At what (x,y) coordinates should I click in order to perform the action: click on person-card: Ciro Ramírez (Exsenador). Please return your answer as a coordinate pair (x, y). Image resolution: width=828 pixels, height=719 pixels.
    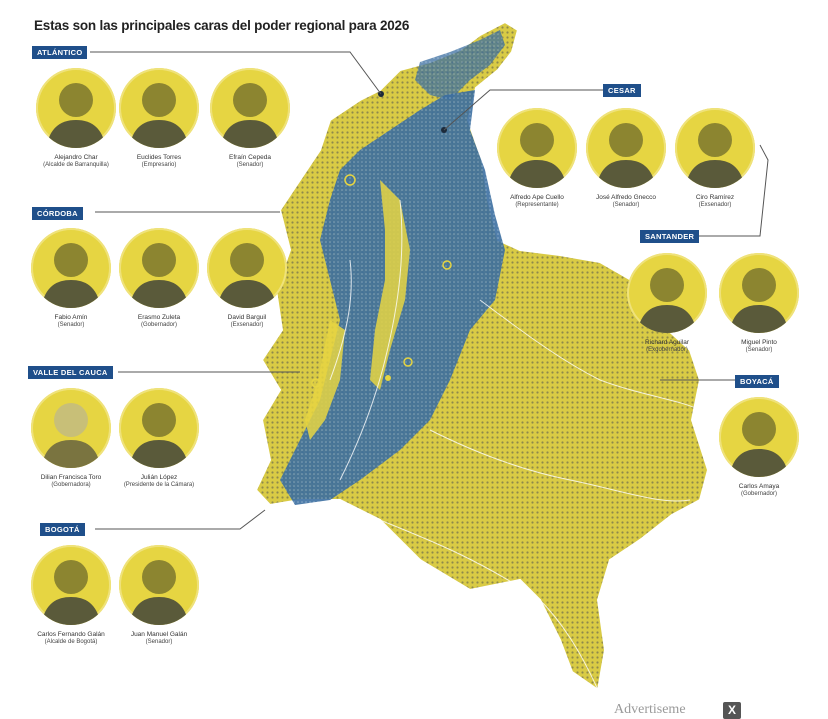
    Looking at the image, I should click on (715, 159).